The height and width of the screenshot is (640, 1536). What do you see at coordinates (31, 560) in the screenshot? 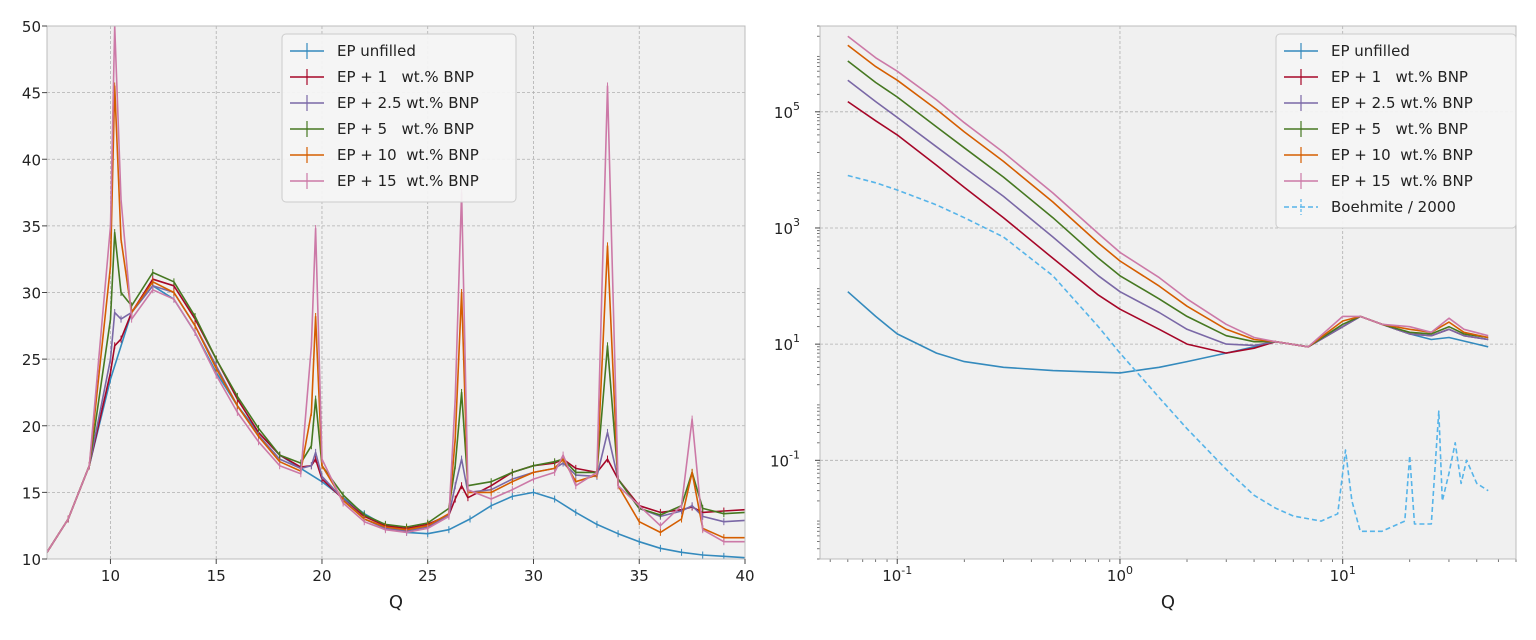
I see `y-tick-label: 10` at bounding box center [31, 560].